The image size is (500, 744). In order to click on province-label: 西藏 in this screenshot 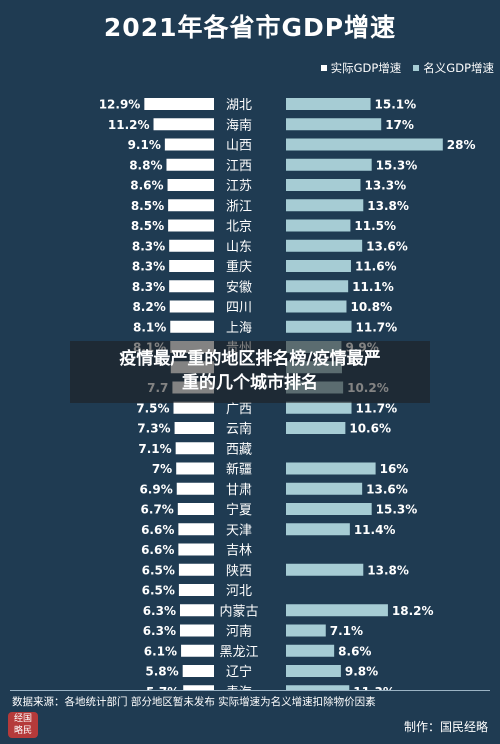, I will do `click(239, 449)`.